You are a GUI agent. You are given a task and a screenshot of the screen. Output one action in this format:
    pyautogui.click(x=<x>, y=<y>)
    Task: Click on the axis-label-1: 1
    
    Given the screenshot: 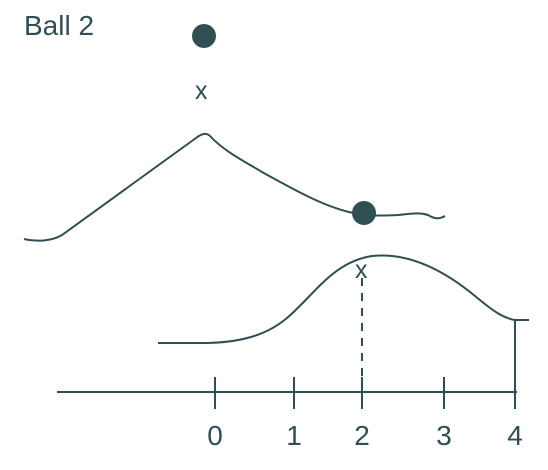 What is the action you would take?
    pyautogui.click(x=294, y=435)
    